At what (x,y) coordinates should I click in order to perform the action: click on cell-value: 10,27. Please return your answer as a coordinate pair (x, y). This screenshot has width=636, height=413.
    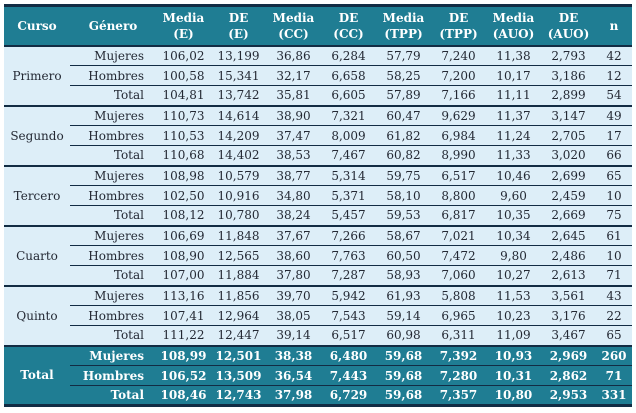
    Looking at the image, I should click on (513, 276).